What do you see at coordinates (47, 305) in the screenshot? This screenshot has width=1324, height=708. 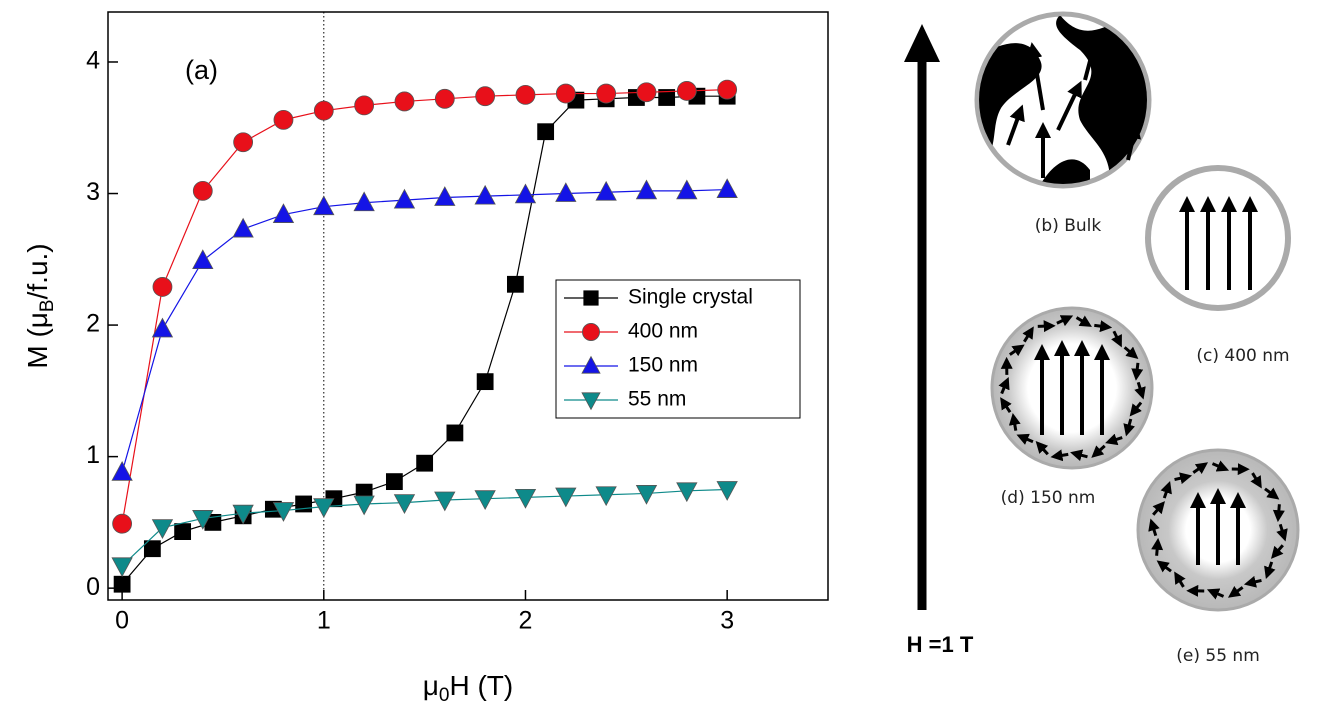 I see `y-axis-label-part: B` at bounding box center [47, 305].